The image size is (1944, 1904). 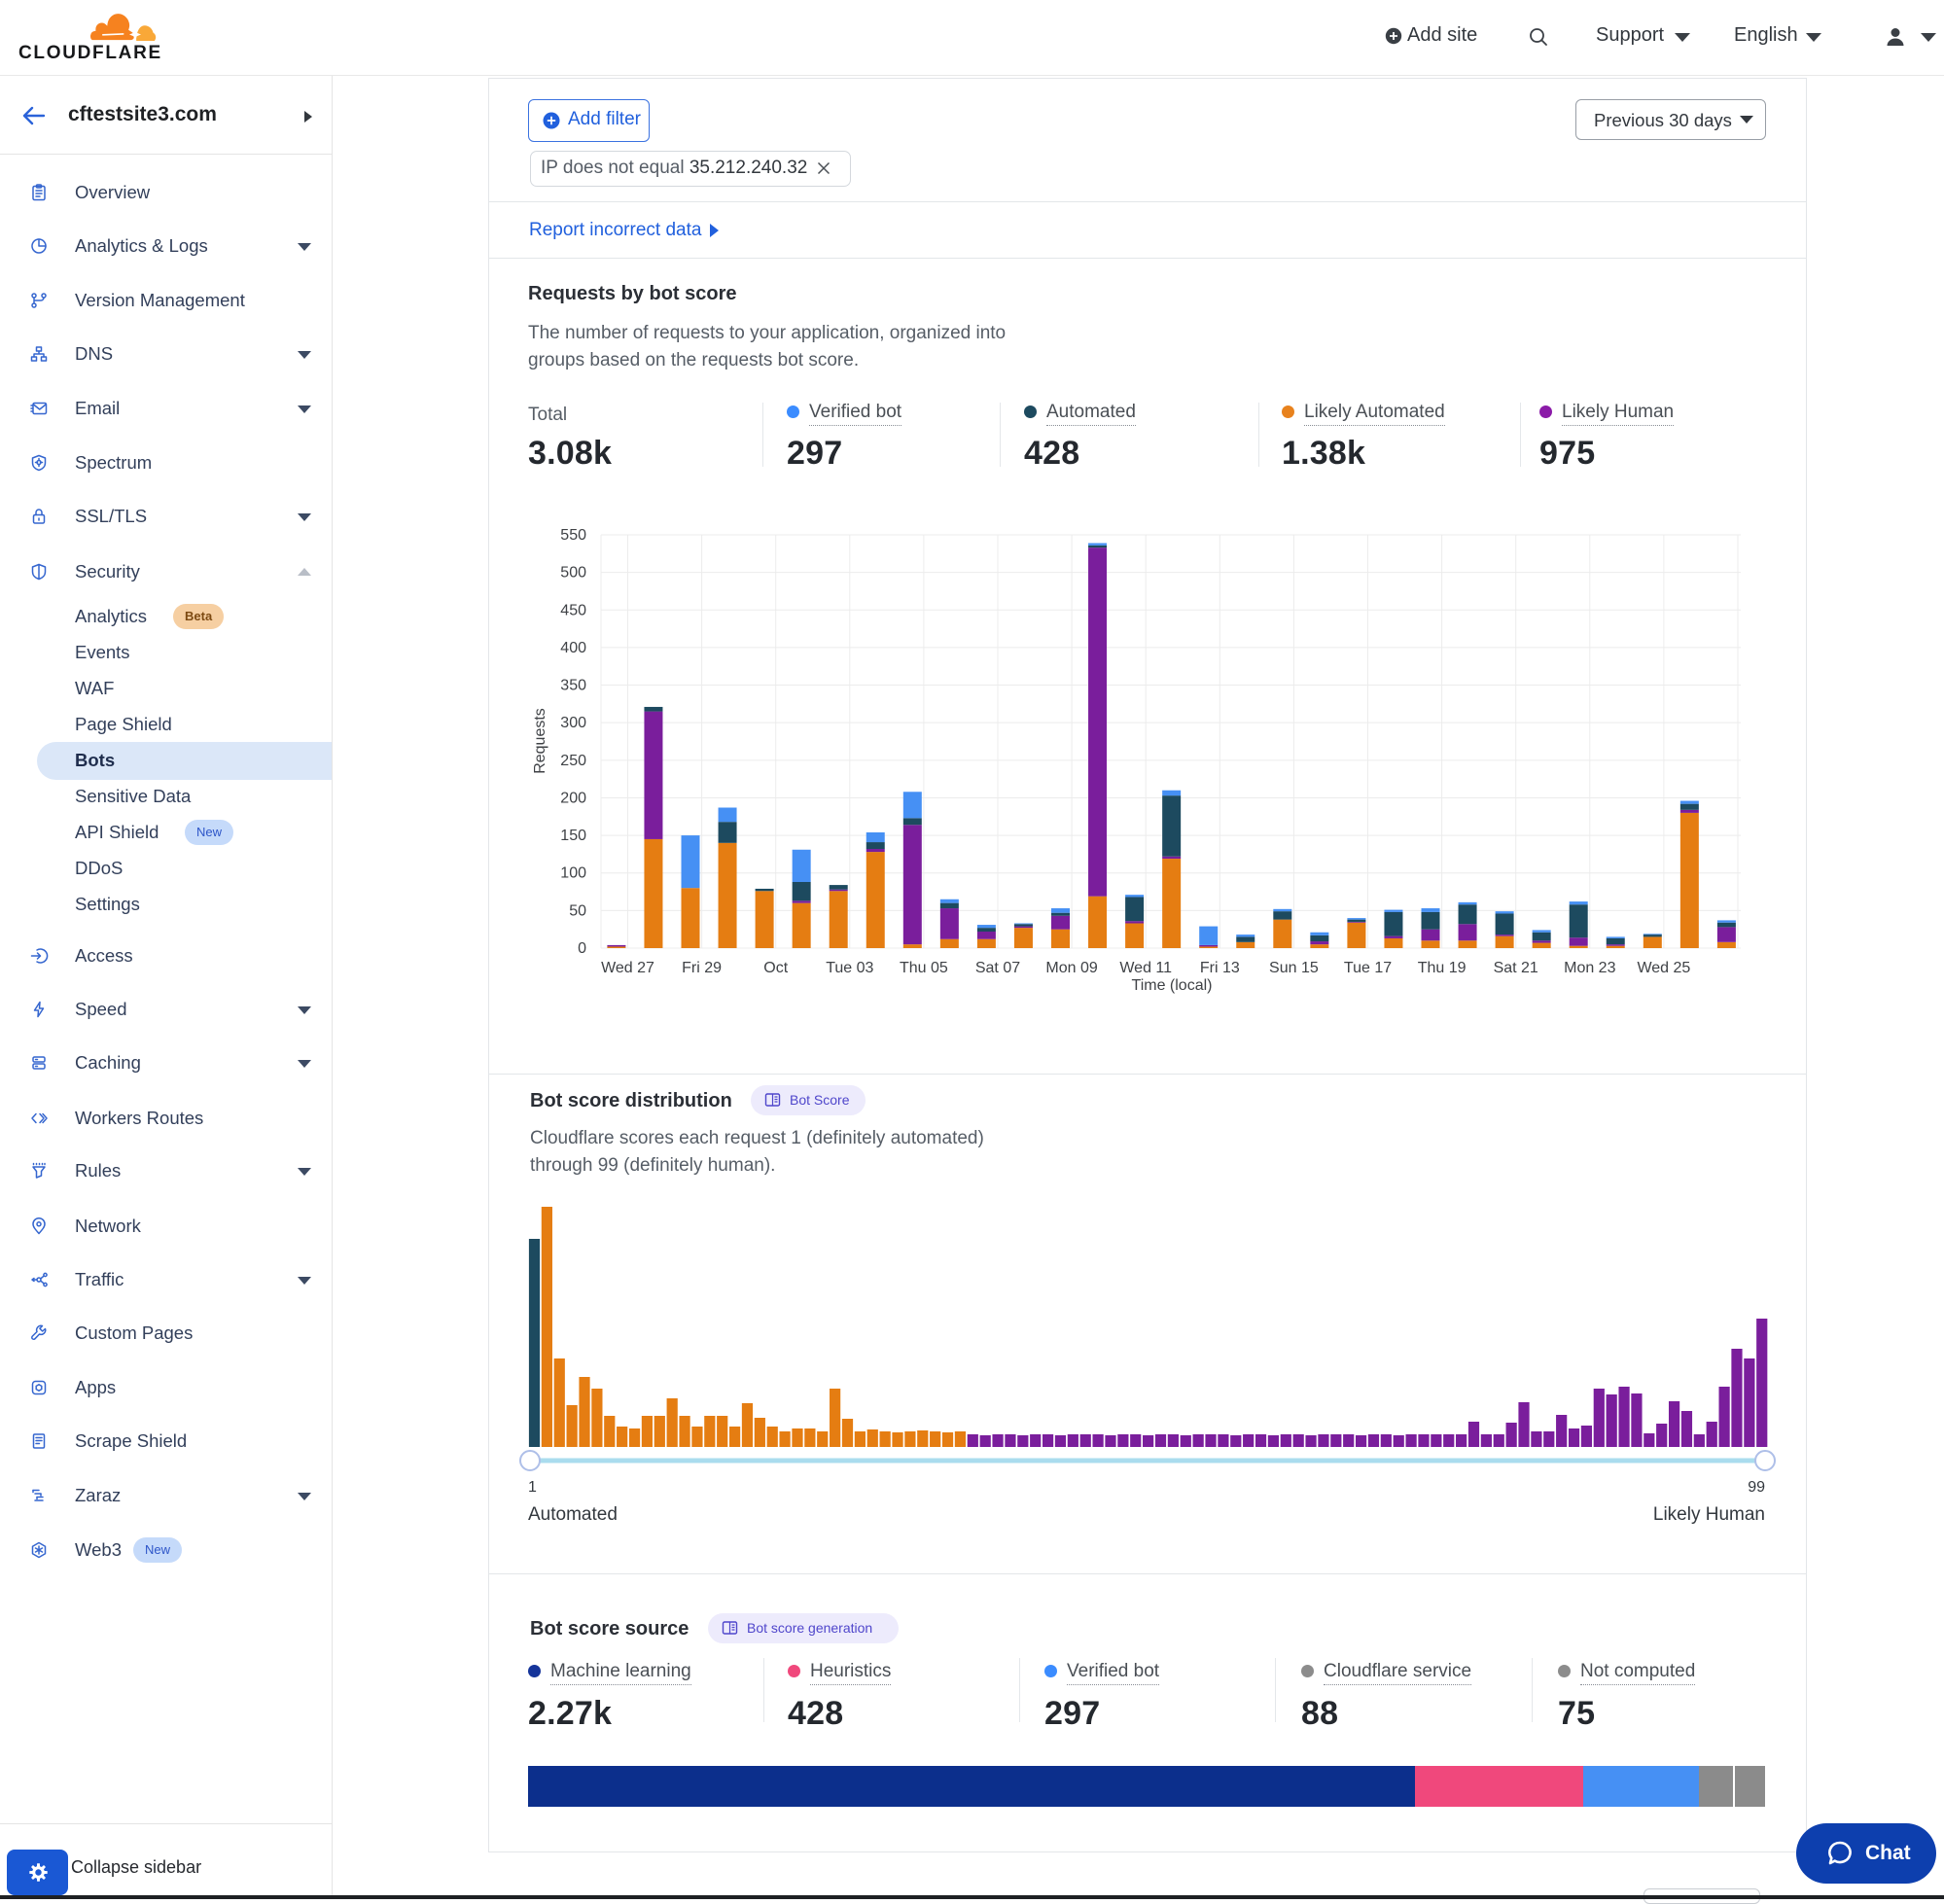 I want to click on svg-text: 100, so click(x=573, y=873).